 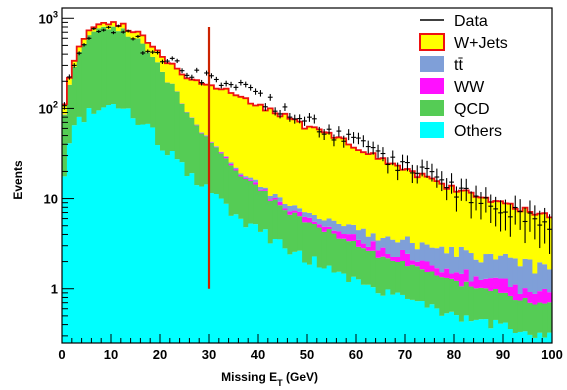 I want to click on x-axis: 0 10 20 30 40 50 60 70 80 90 100, so click(x=310, y=348).